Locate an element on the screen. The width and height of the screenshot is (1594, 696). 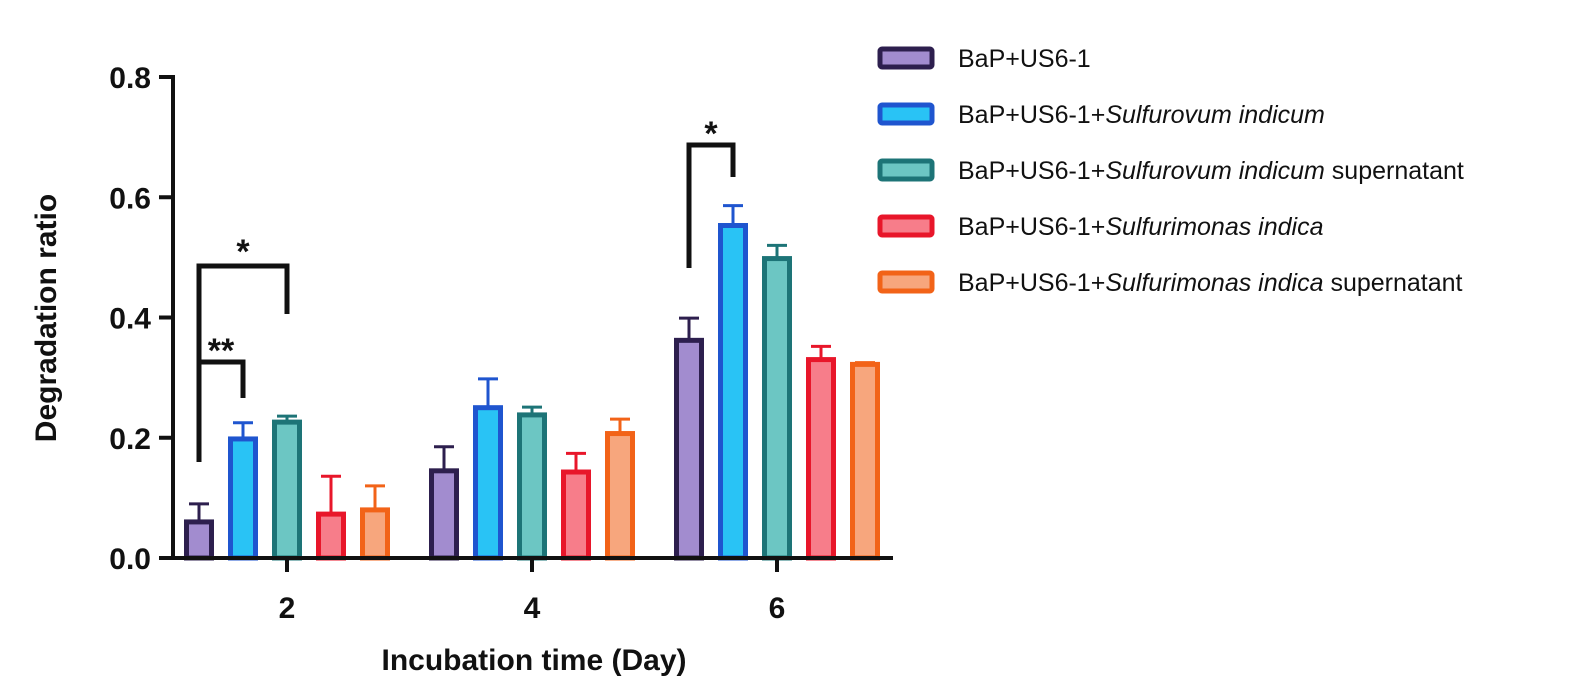
legend-label: BaP+US6-1 is located at coordinates (1024, 59).